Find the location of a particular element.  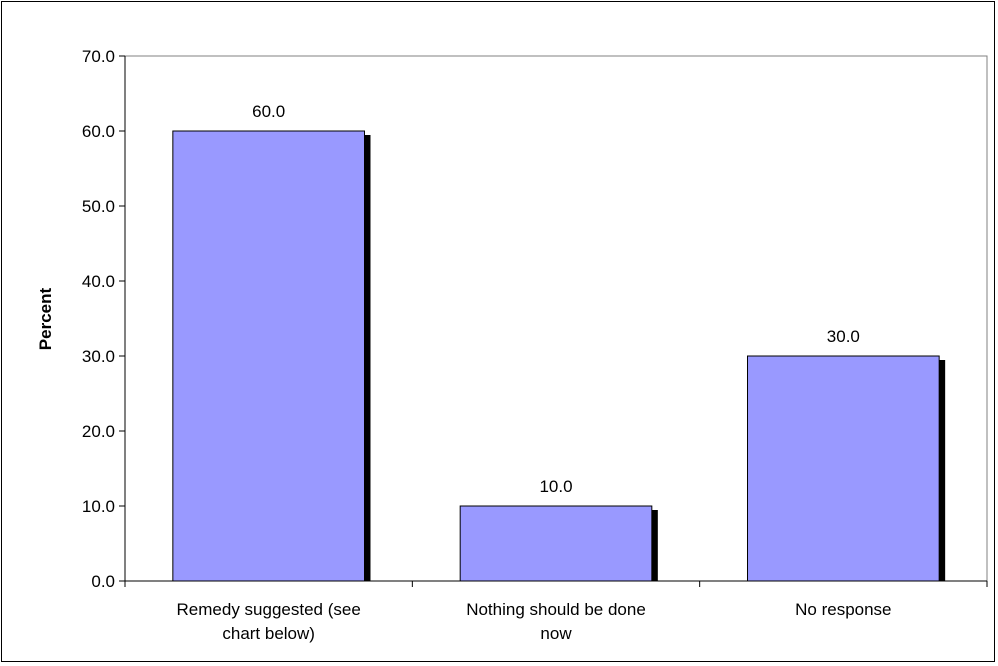

bar-value-label: 30.0 is located at coordinates (843, 336).